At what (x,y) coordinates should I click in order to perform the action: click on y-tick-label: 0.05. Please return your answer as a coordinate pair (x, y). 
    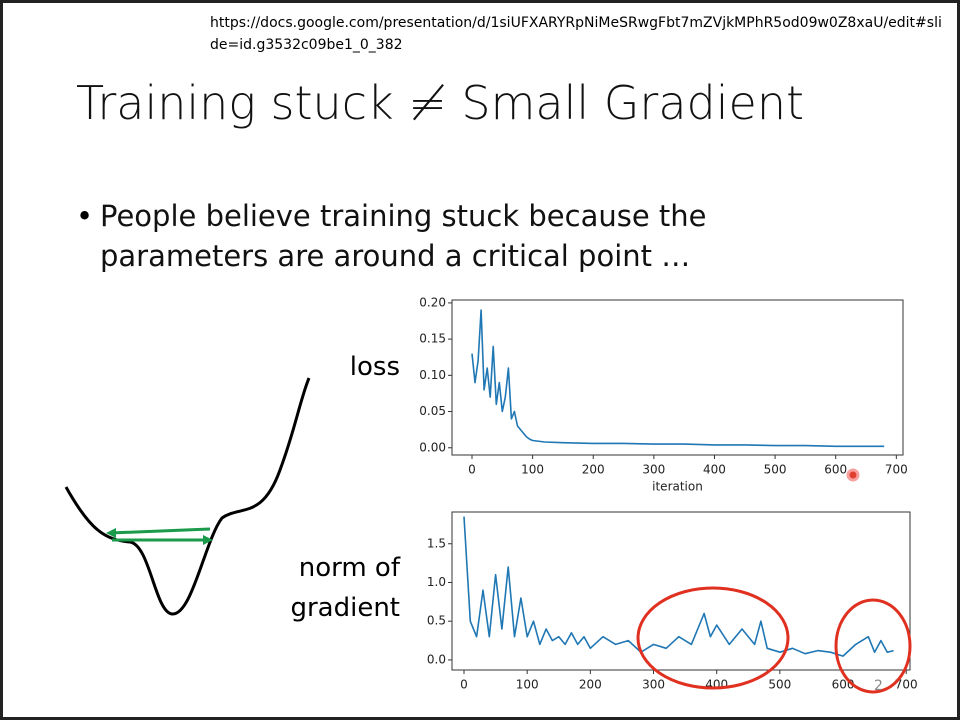
    Looking at the image, I should click on (432, 411).